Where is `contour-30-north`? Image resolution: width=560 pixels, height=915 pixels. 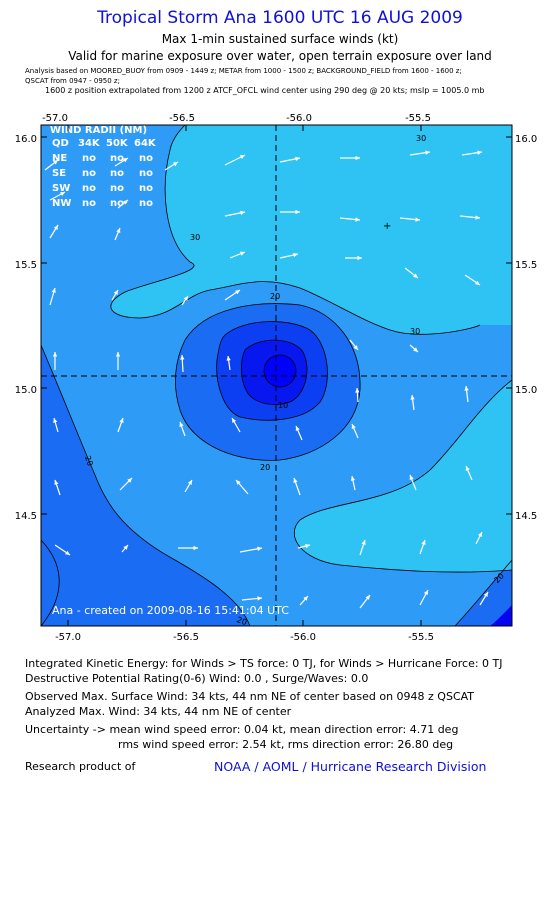
contour-30-north is located at coordinates (295, 242).